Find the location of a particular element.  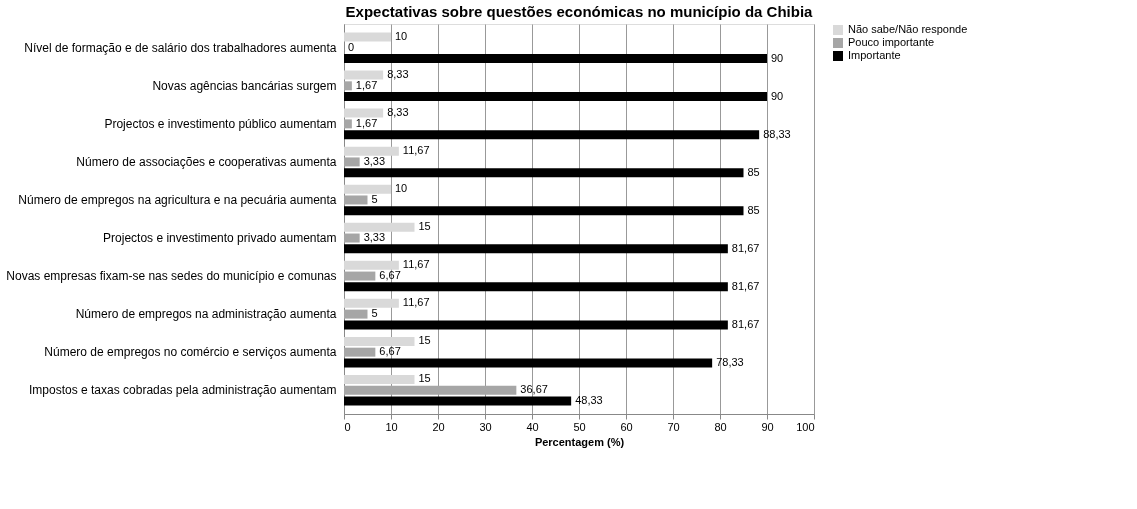

data-label: 36,67 is located at coordinates (534, 389).